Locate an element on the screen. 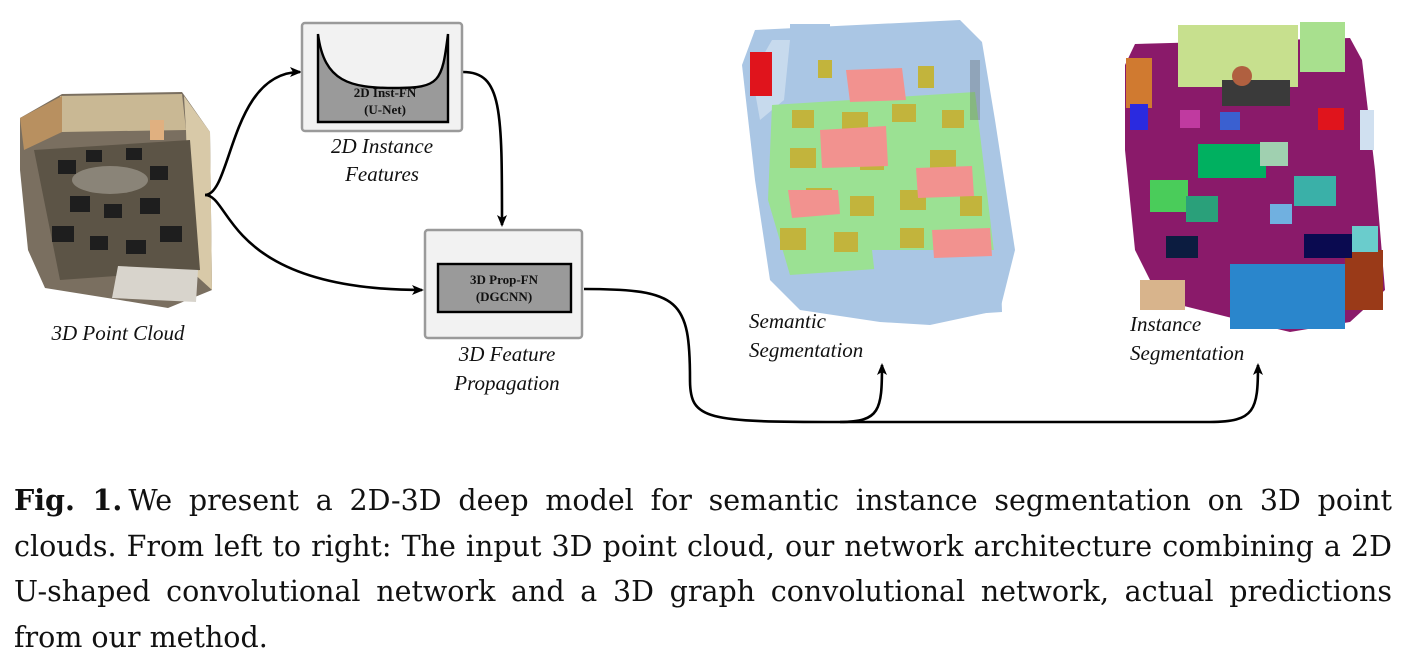  dgcnn-box-line2: (DGCNN) is located at coordinates (504, 296).